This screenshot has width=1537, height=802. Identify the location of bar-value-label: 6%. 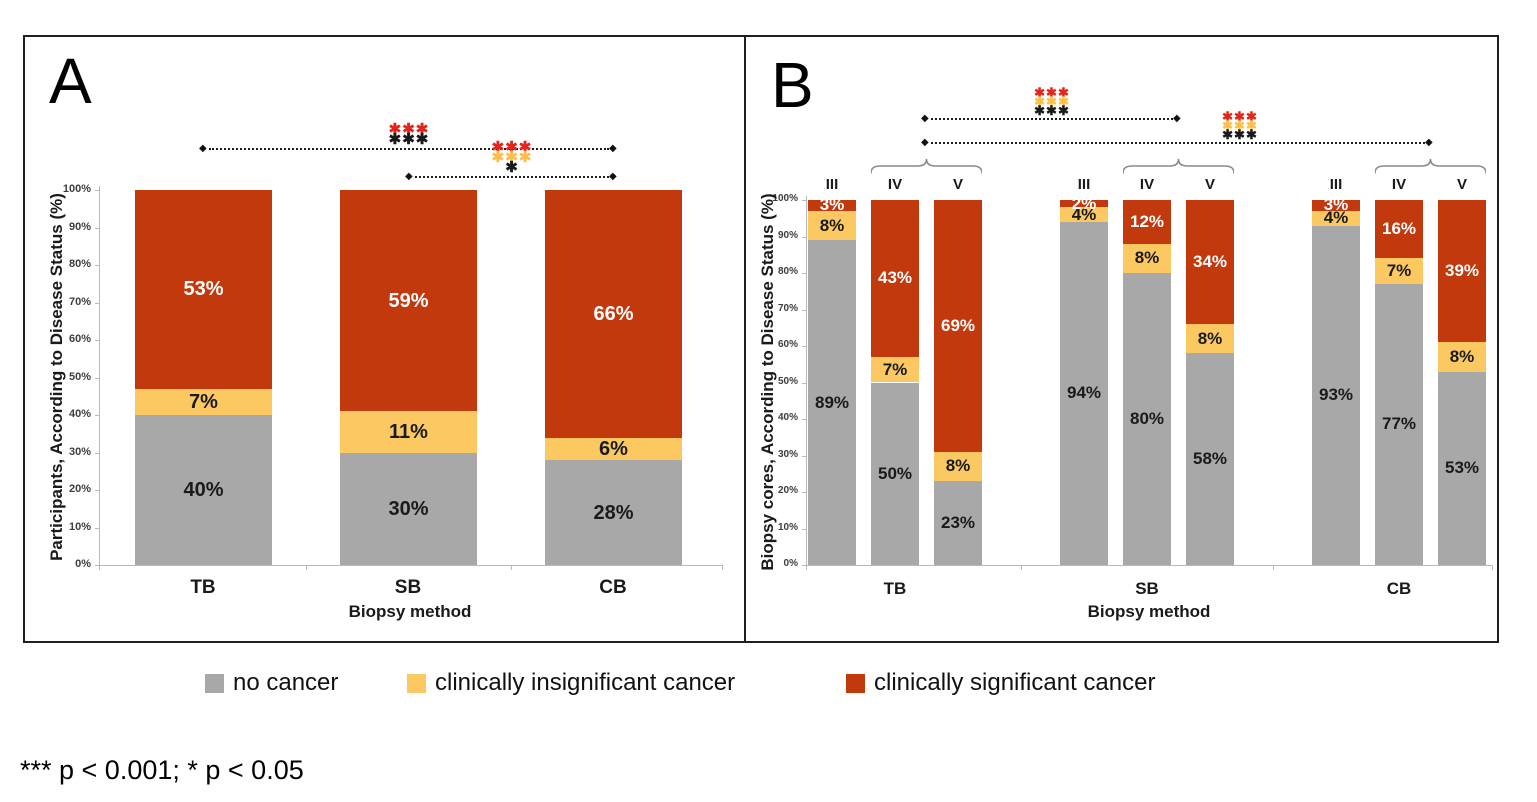
(613, 448).